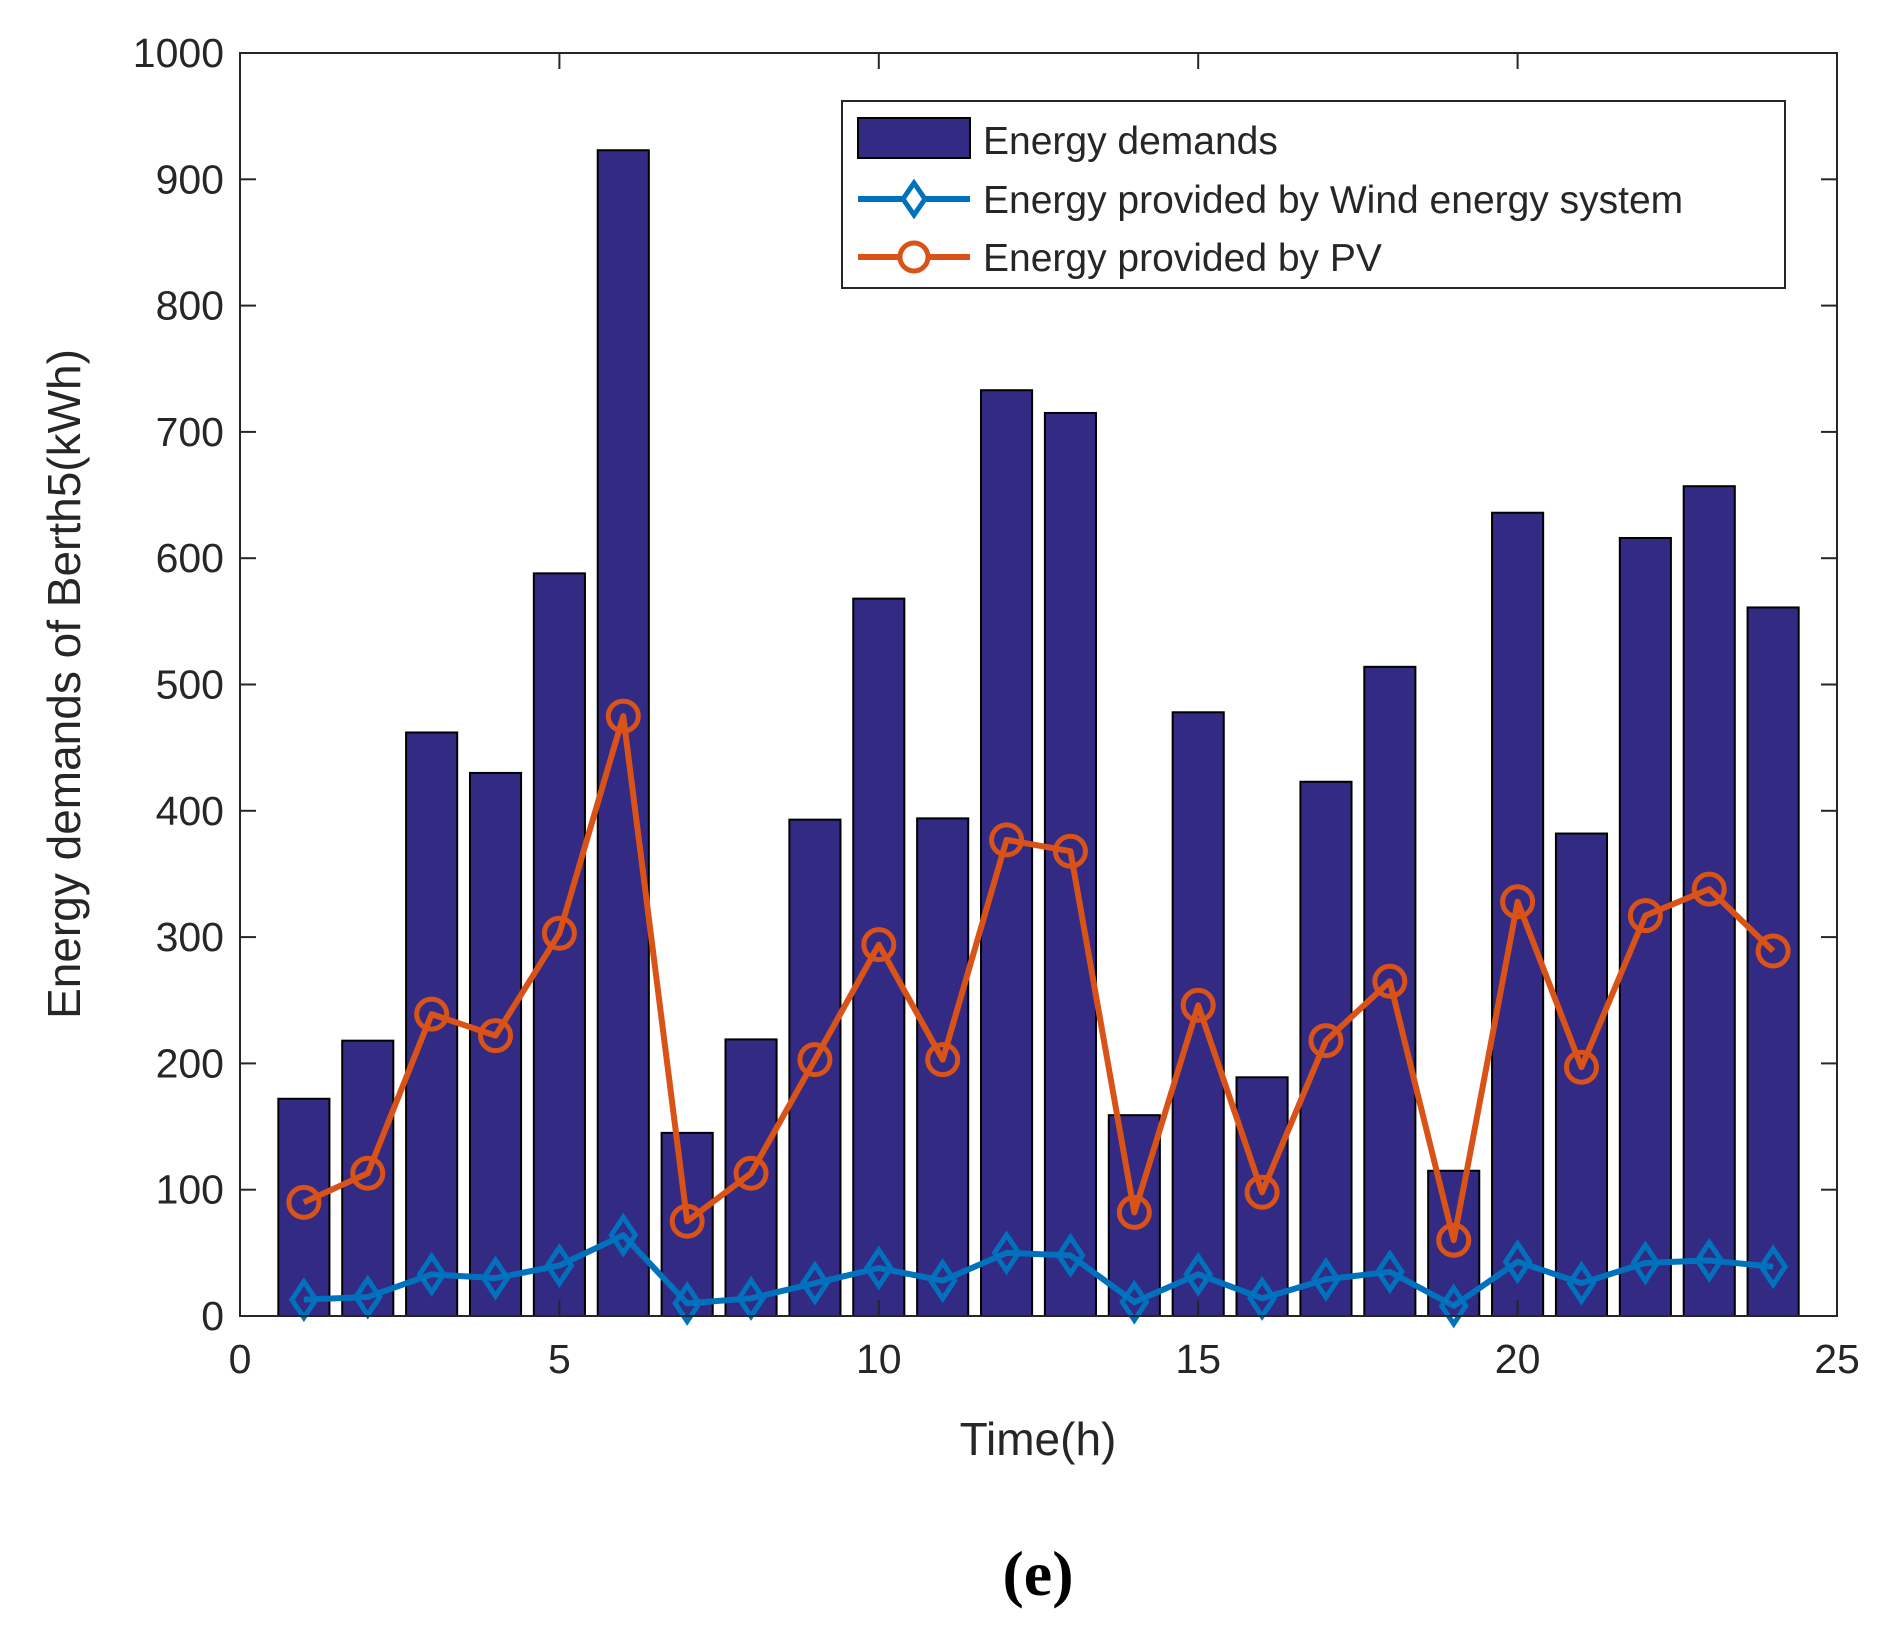 Image resolution: width=1882 pixels, height=1636 pixels. Describe the element at coordinates (879, 1359) in the screenshot. I see `x-tick-label-10: 10` at that location.